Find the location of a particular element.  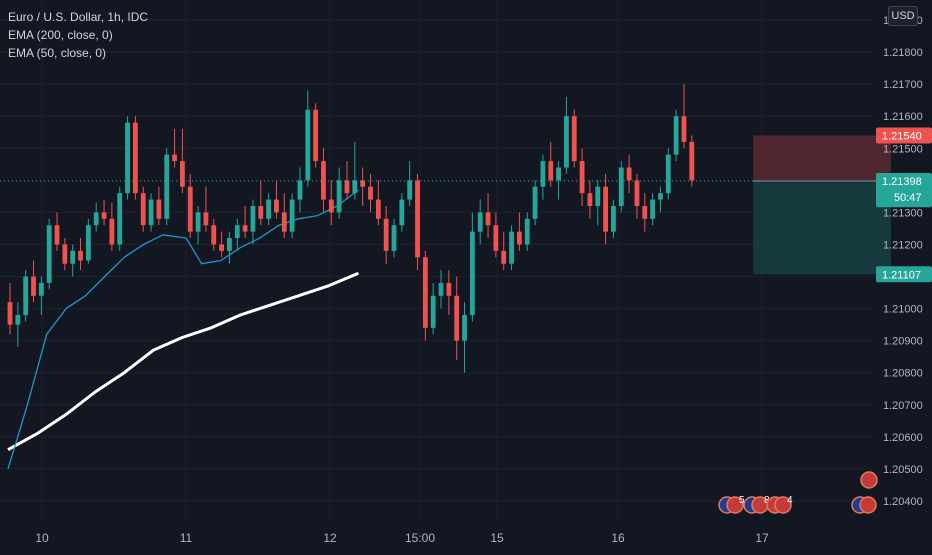

price-label-text: 1.21540 is located at coordinates (902, 136).